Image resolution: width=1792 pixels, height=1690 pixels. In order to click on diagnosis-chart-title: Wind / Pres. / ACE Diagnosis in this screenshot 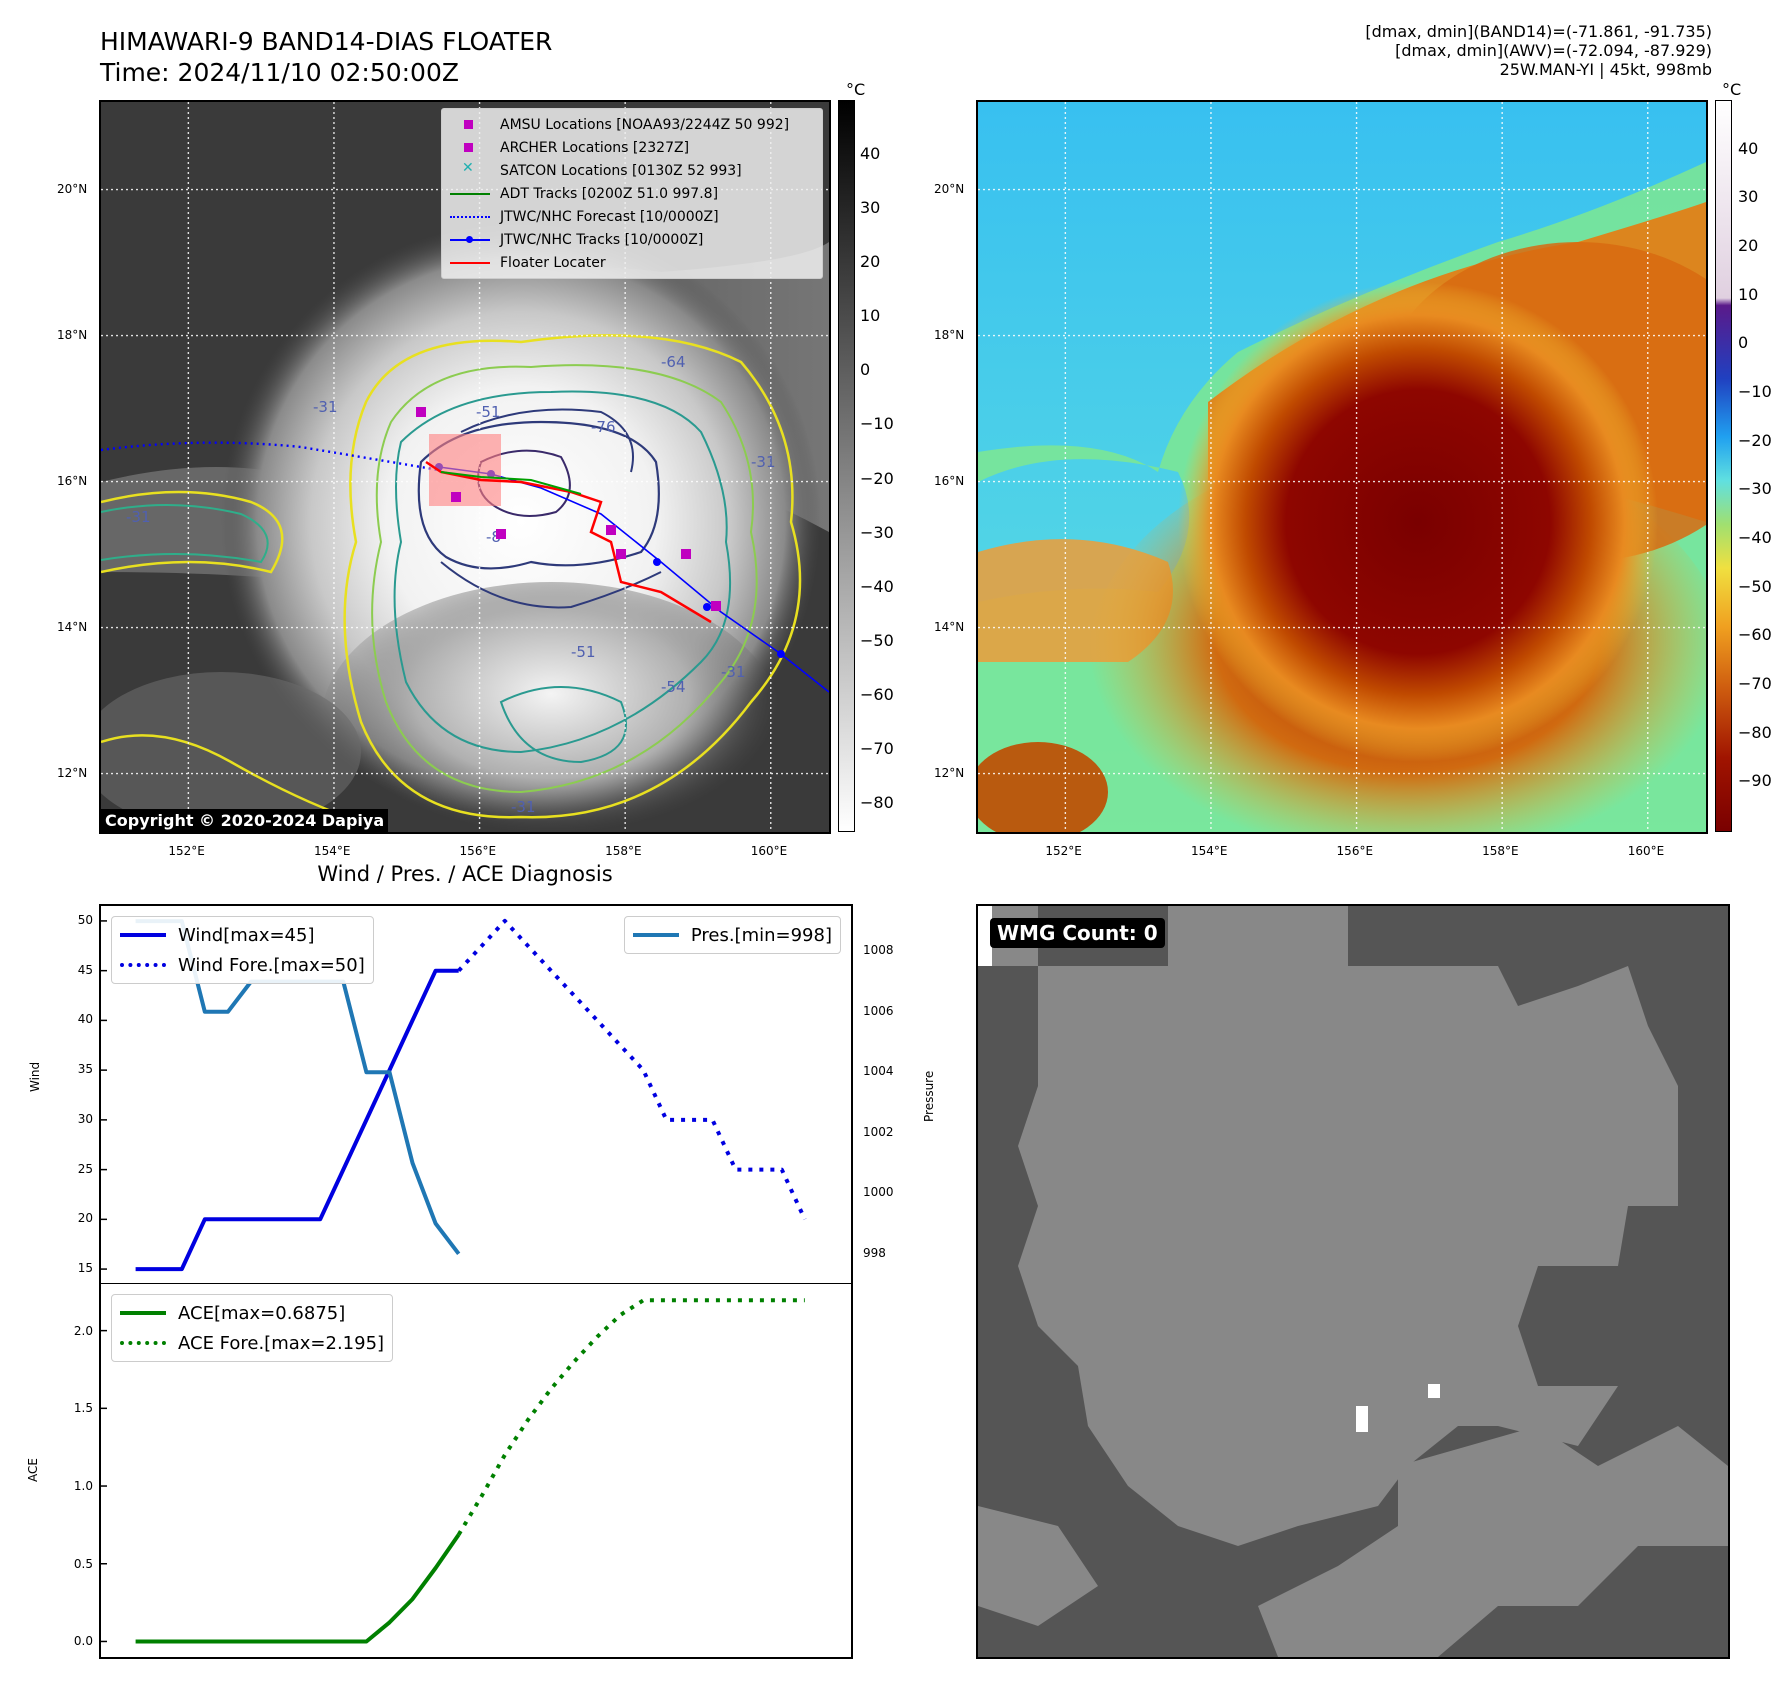, I will do `click(465, 874)`.